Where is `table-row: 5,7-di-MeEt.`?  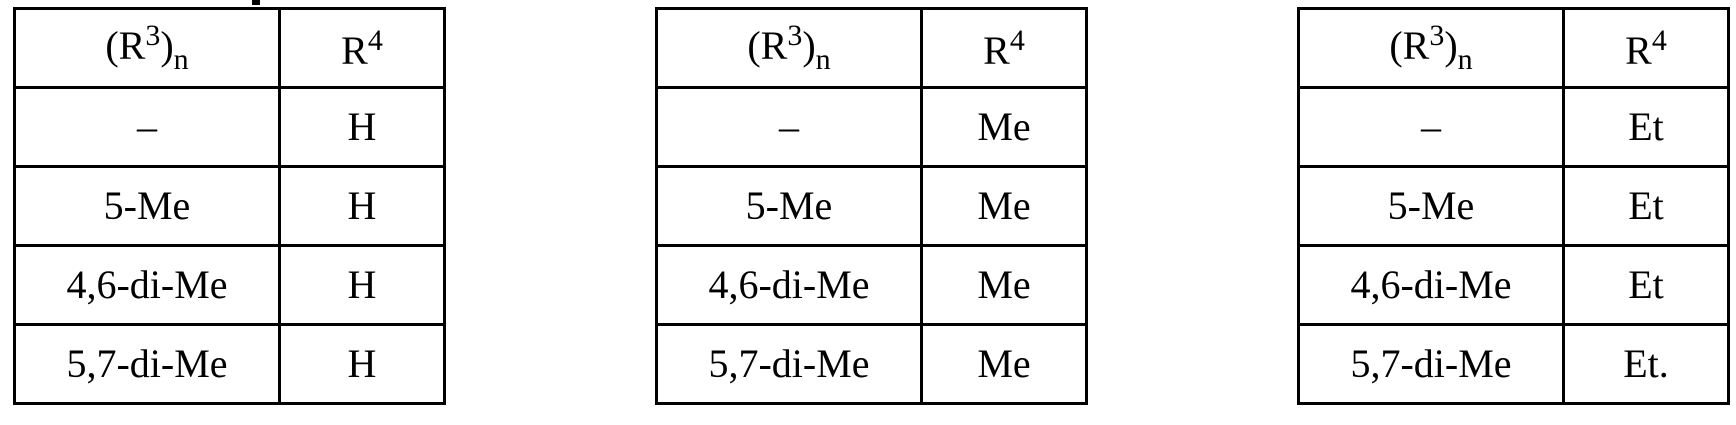
table-row: 5,7-di-MeEt. is located at coordinates (1514, 364).